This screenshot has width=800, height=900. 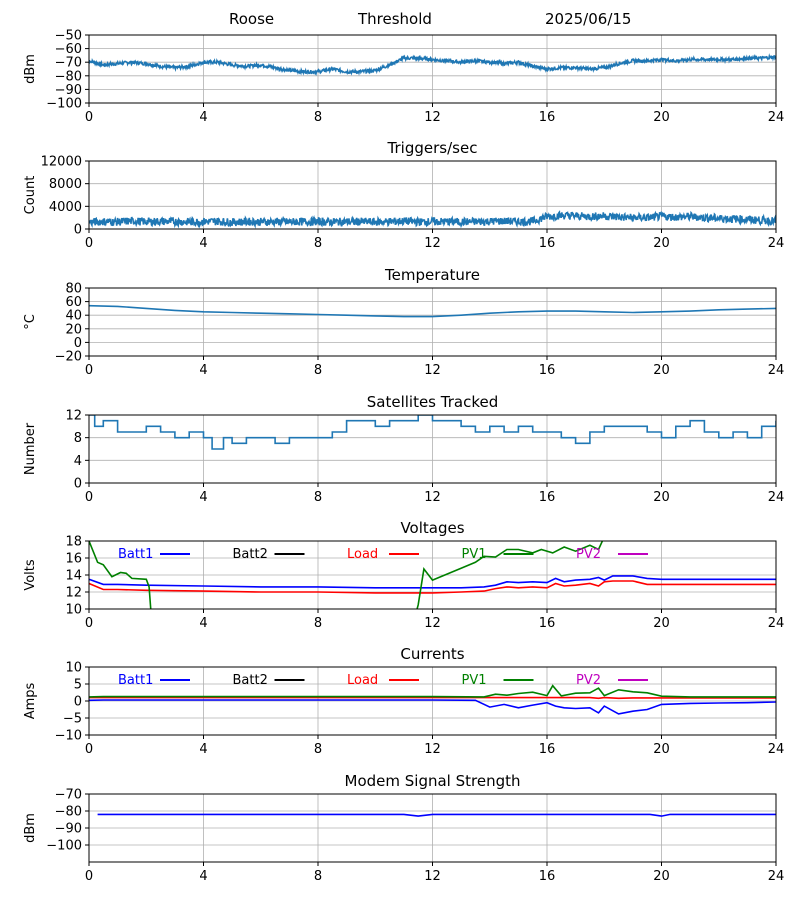 I want to click on y-tick-label: 12000, so click(x=61, y=162).